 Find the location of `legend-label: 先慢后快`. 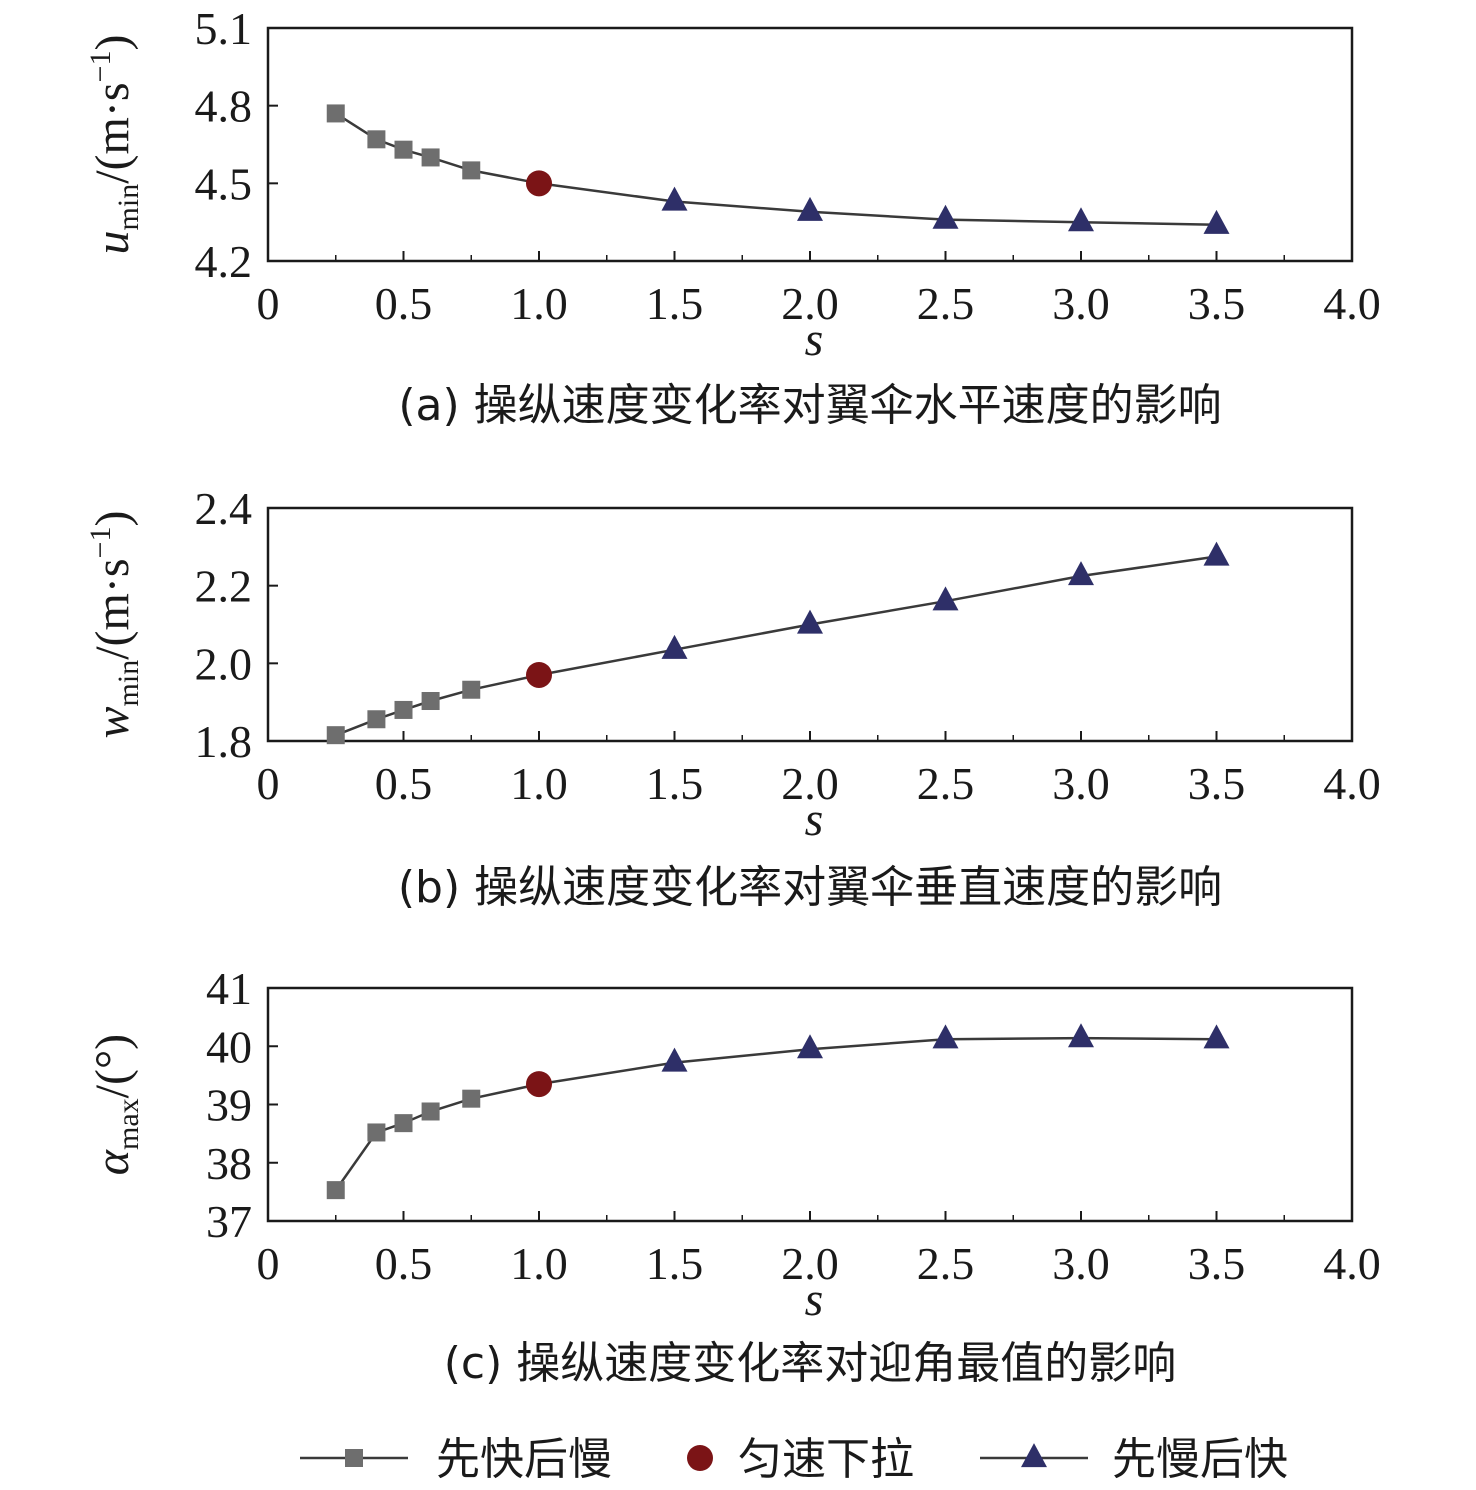

legend-label: 先慢后快 is located at coordinates (1200, 1459).